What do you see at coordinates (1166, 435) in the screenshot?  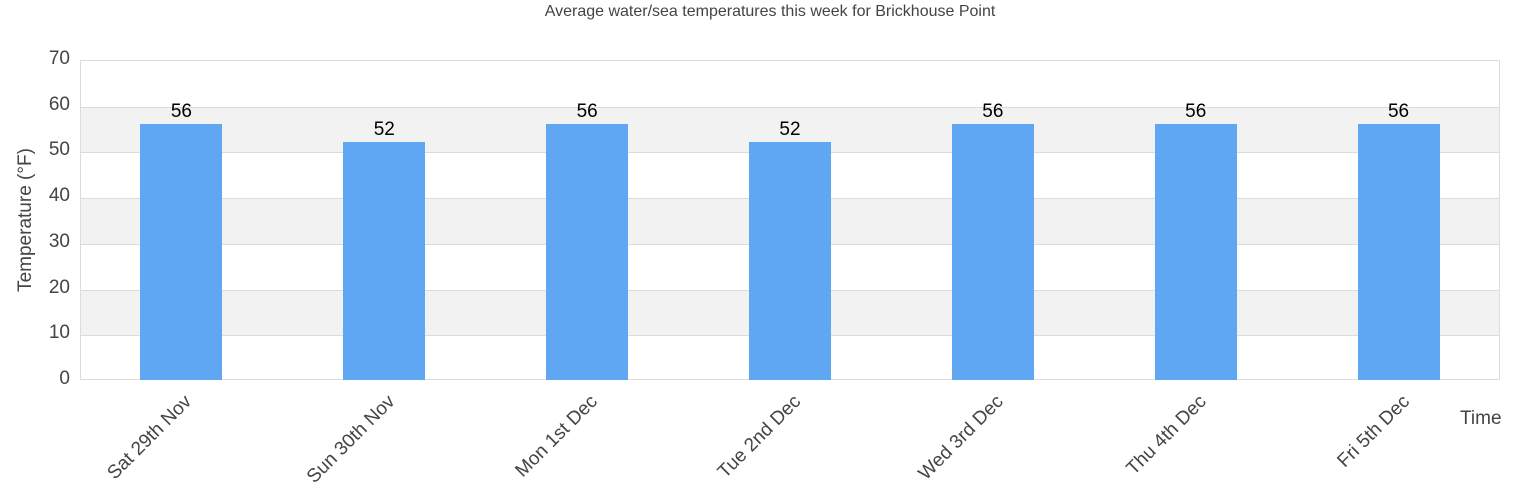 I see `x-tick-label: Thu 4th Dec` at bounding box center [1166, 435].